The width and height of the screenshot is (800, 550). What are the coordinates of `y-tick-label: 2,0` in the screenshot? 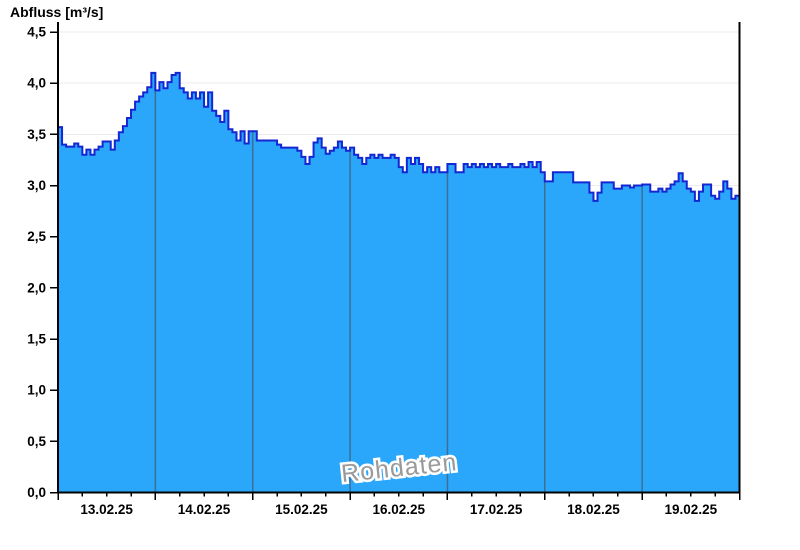 It's located at (36, 287).